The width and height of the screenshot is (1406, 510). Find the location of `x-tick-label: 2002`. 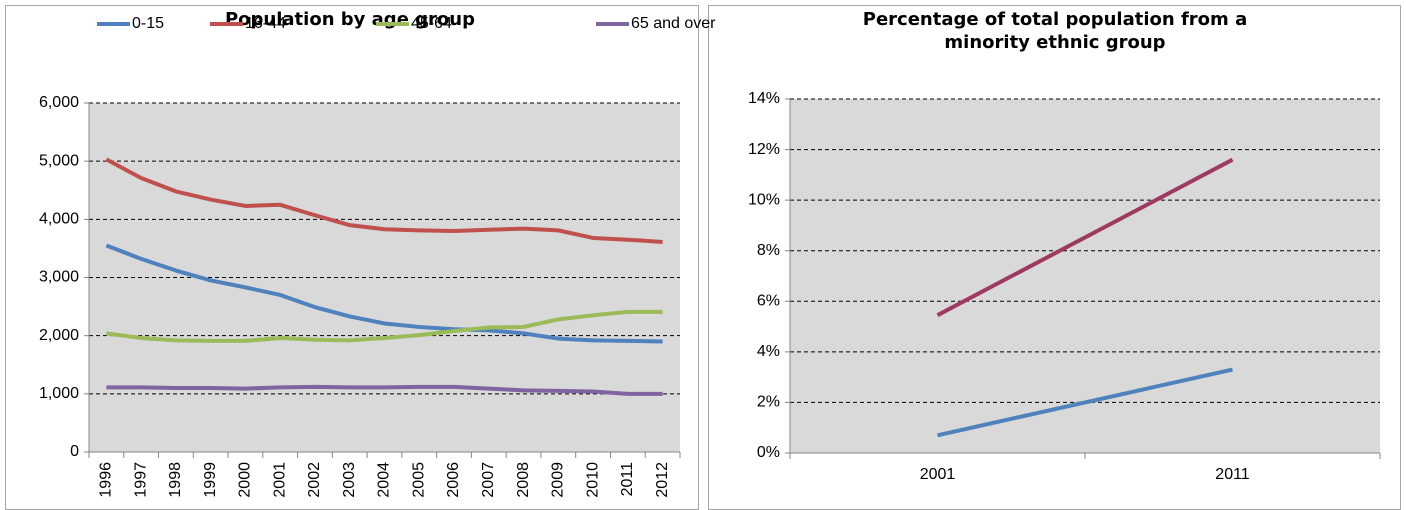

x-tick-label: 2002 is located at coordinates (314, 480).